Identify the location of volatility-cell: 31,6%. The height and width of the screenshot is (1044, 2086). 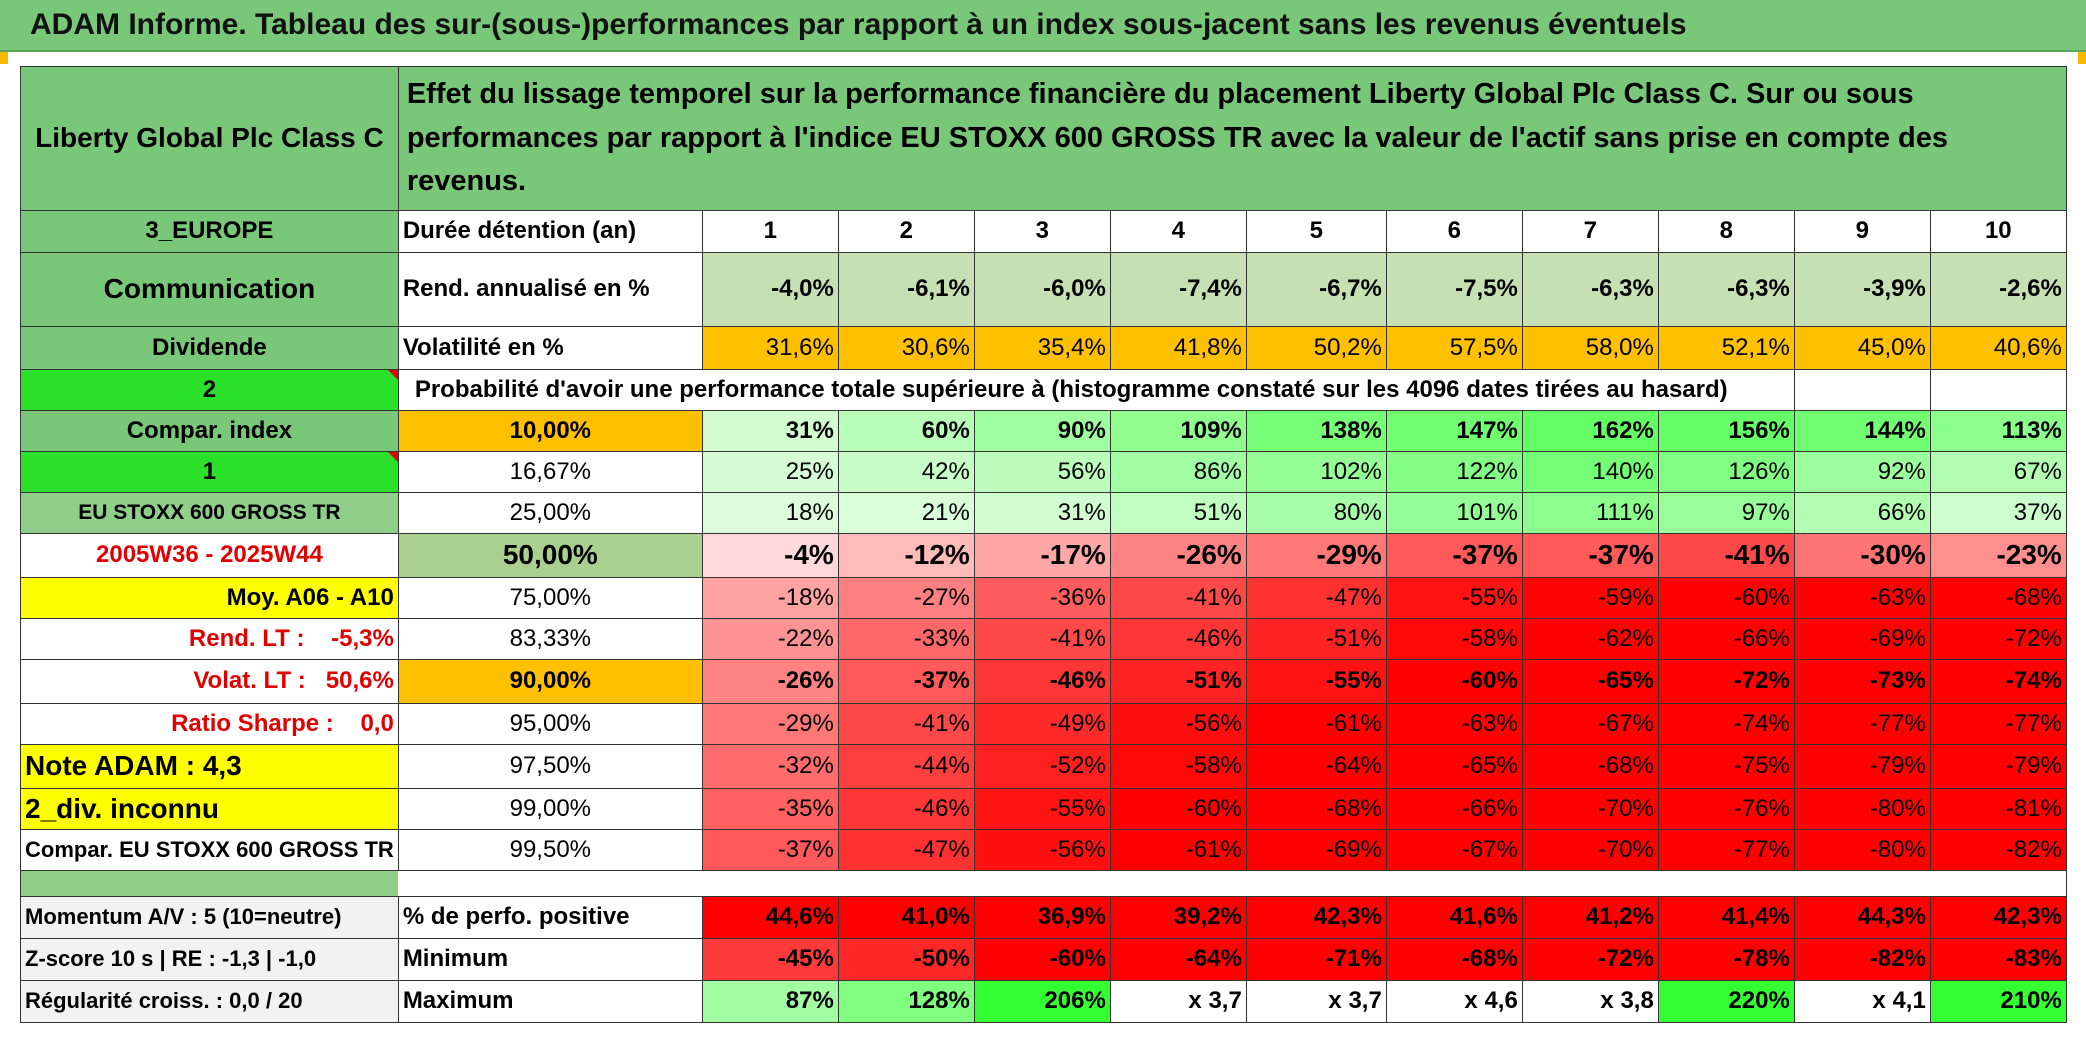
(770, 347).